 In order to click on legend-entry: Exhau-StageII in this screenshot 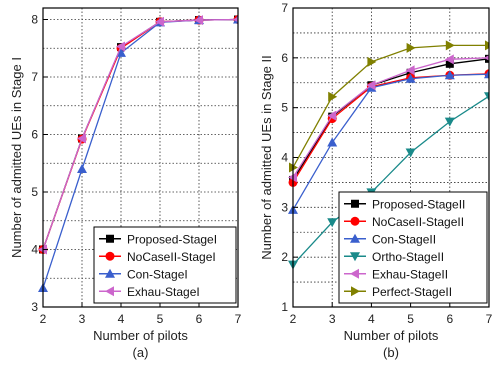, I will do `click(396, 274)`.